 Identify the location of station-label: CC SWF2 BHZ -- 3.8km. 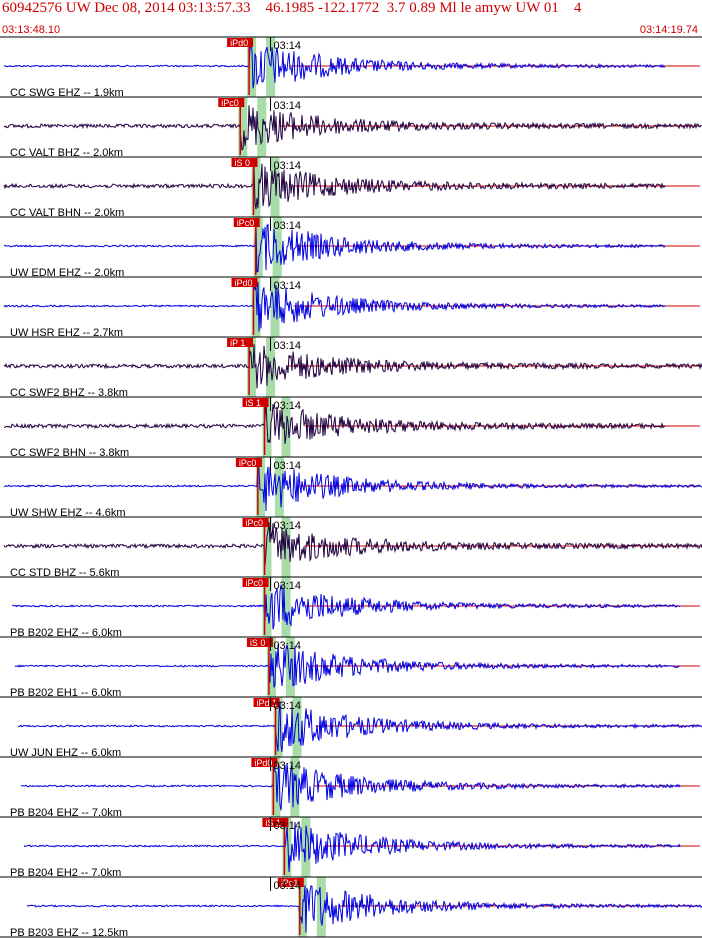
(69, 393).